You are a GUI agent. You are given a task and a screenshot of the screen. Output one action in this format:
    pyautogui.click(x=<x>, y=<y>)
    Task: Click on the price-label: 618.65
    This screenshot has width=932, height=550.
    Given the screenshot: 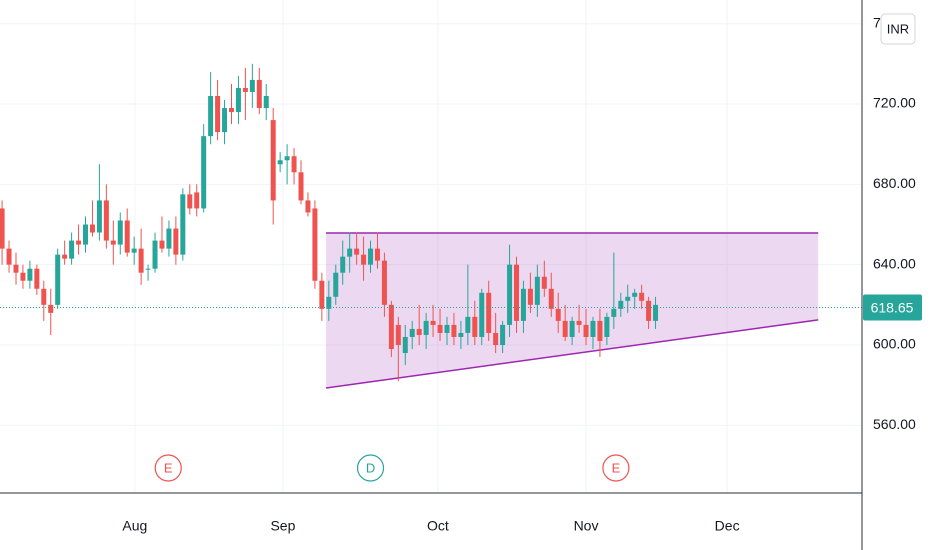 What is the action you would take?
    pyautogui.click(x=892, y=307)
    